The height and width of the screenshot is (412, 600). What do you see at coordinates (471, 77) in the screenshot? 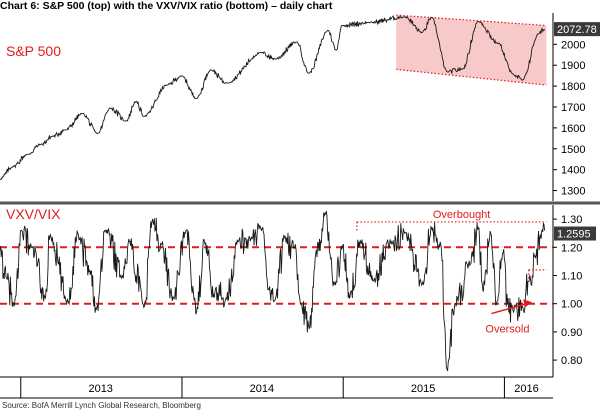
I see `channel-lower-line` at bounding box center [471, 77].